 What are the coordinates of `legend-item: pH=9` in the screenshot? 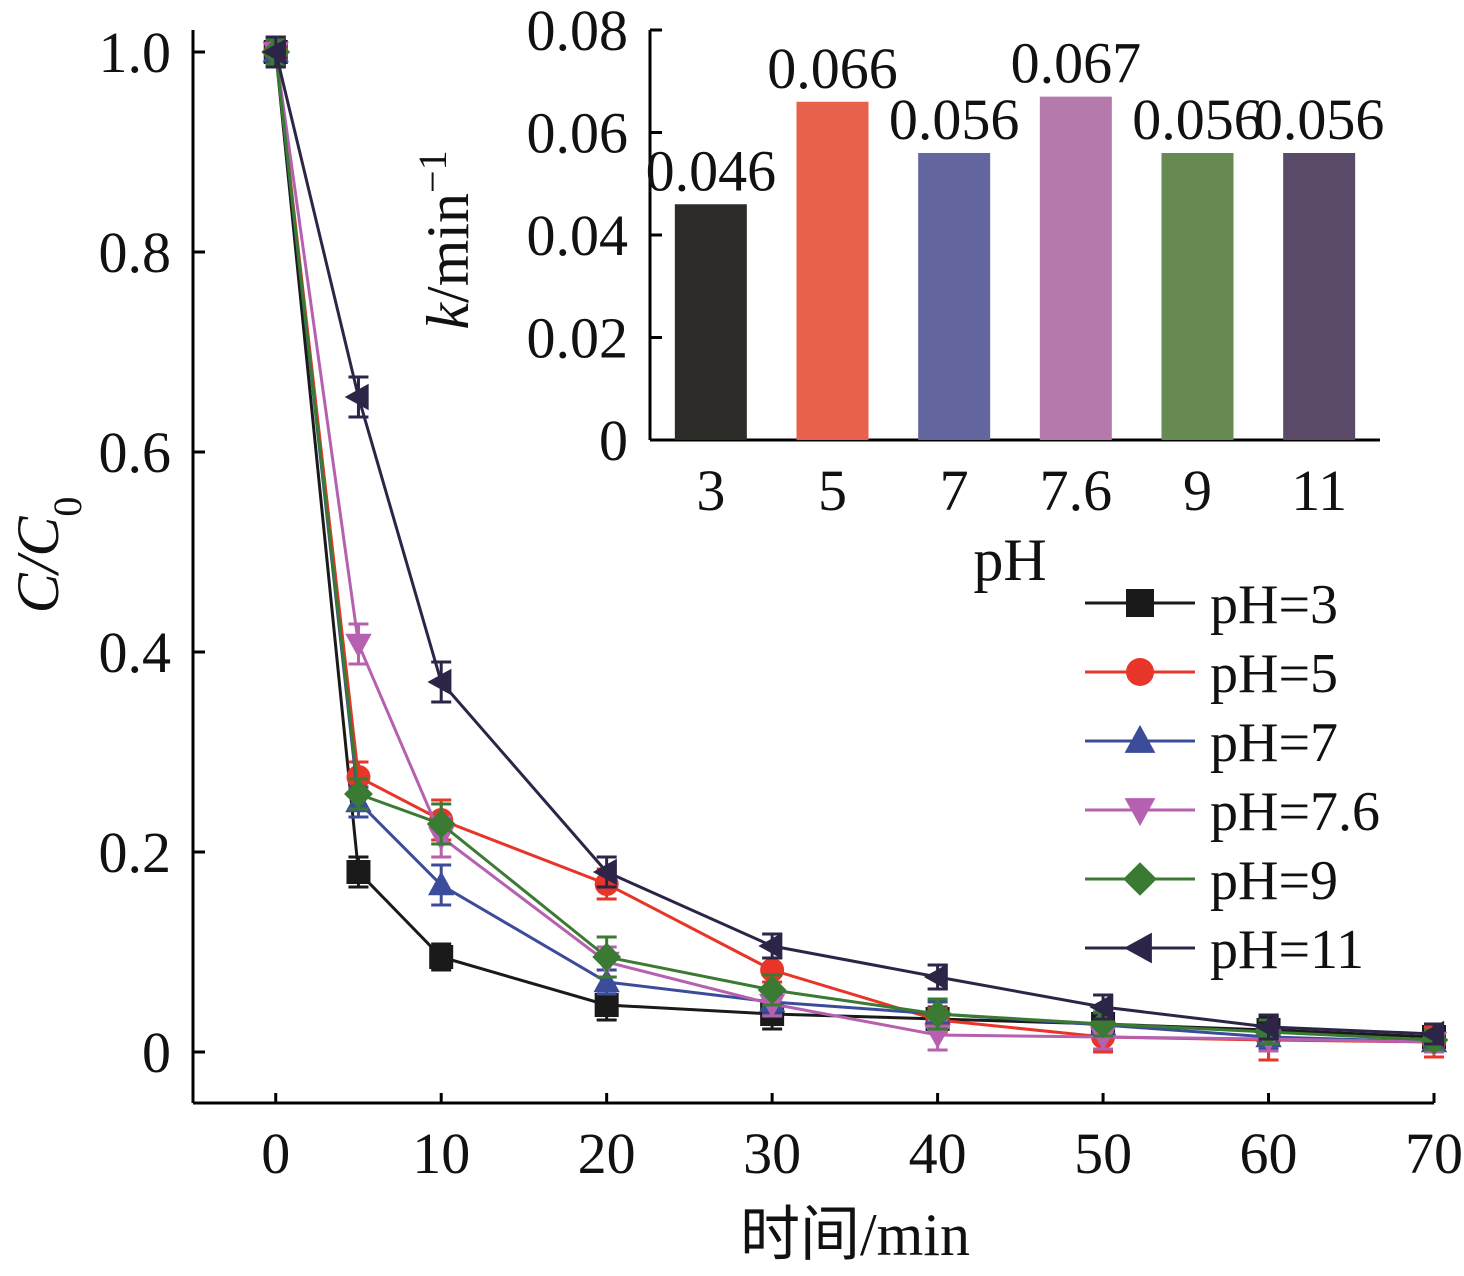 It's located at (1211, 881).